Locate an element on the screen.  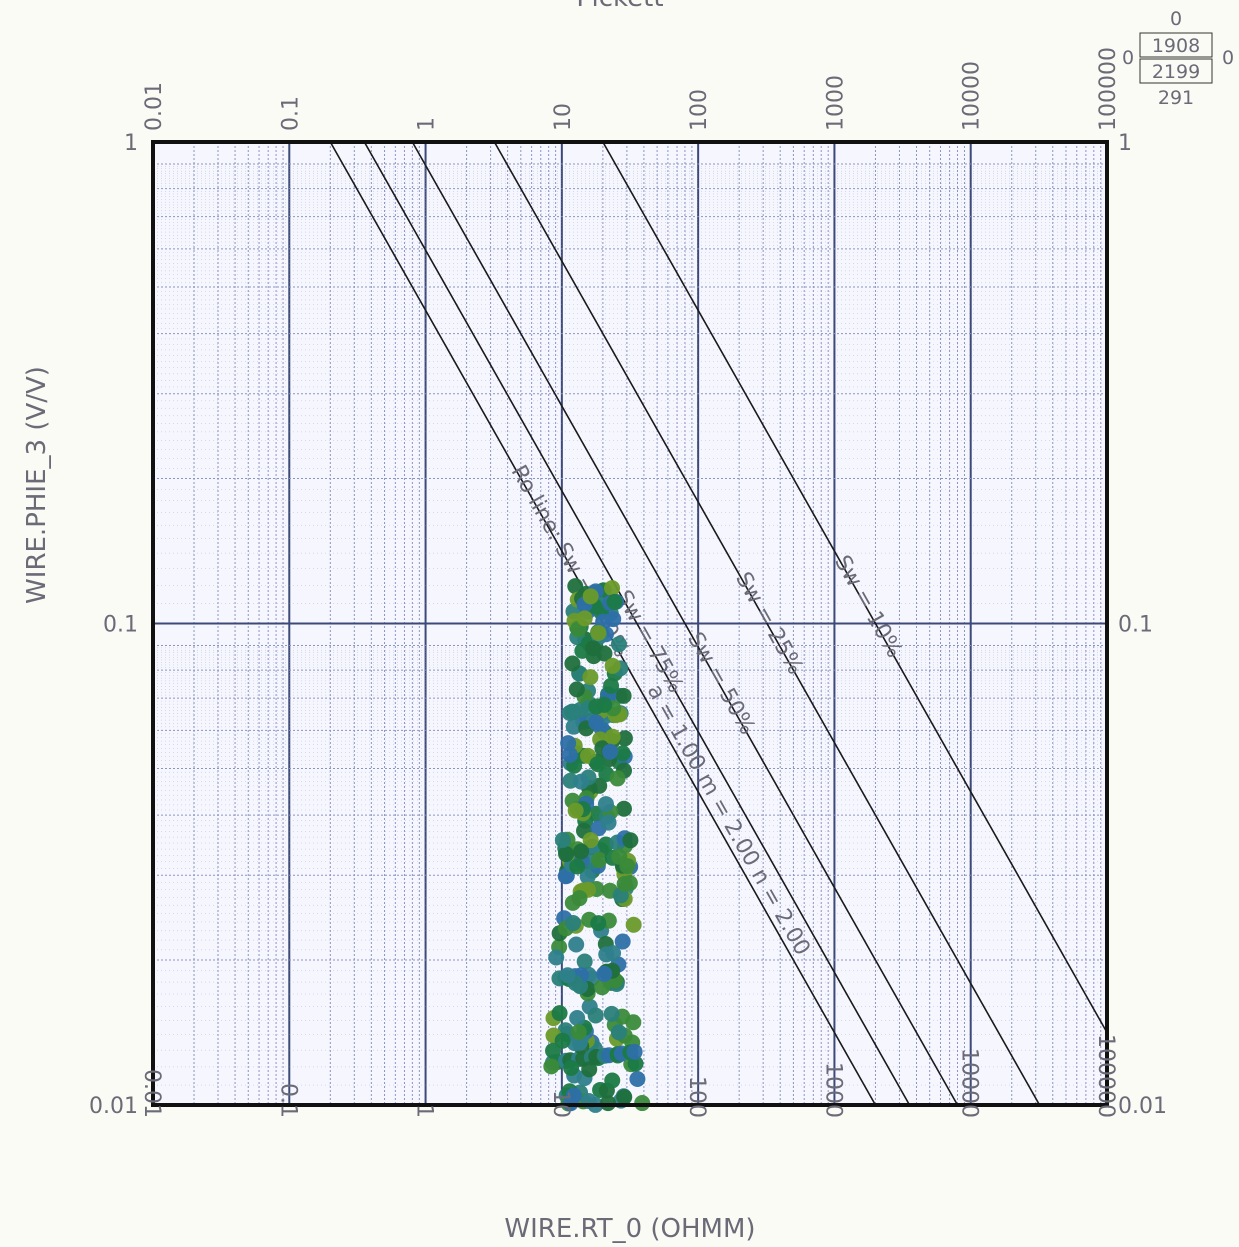
x-tick-label-bottom: 0.1 is located at coordinates (287, 1100).